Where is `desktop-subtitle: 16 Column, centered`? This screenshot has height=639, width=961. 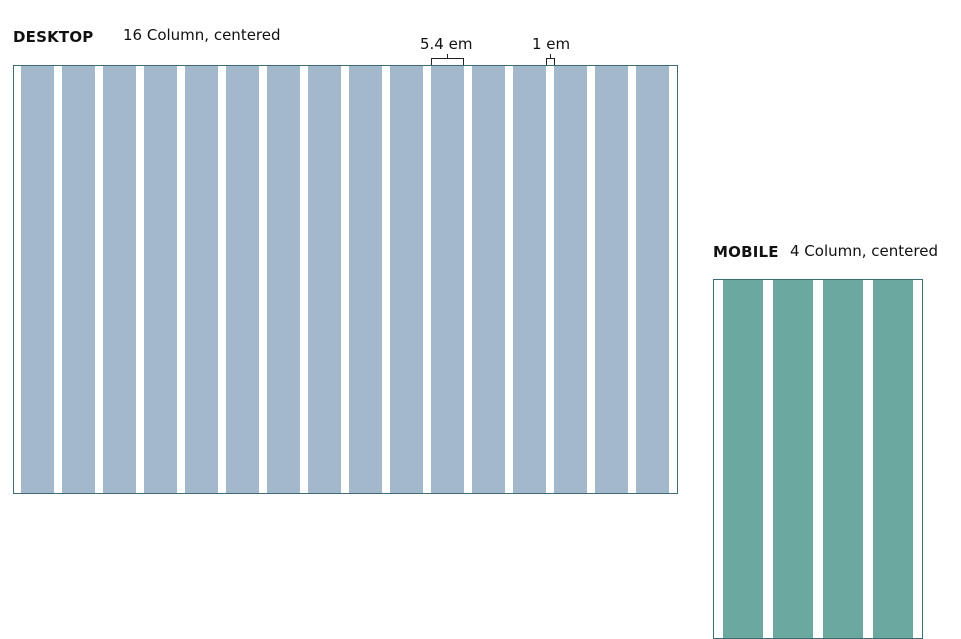
desktop-subtitle: 16 Column, centered is located at coordinates (202, 35).